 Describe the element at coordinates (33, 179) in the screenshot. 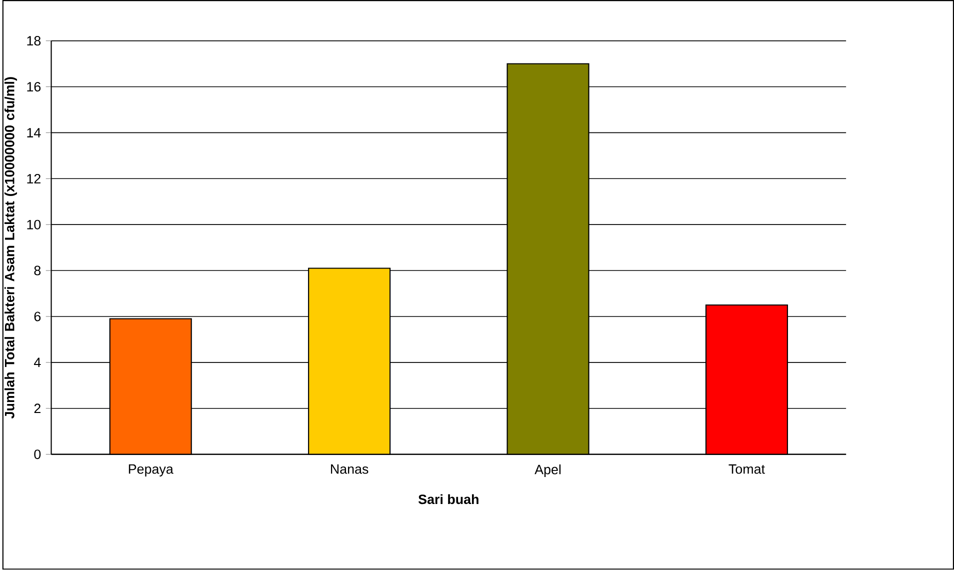

I see `y-tick-label: 12` at that location.